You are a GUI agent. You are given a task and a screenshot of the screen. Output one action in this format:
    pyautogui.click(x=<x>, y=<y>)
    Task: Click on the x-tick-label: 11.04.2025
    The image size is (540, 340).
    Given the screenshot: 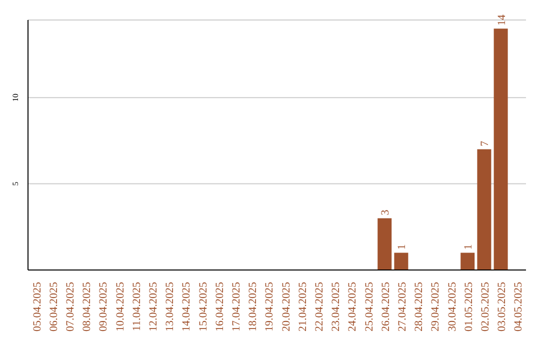 What is the action you would take?
    pyautogui.click(x=136, y=307)
    